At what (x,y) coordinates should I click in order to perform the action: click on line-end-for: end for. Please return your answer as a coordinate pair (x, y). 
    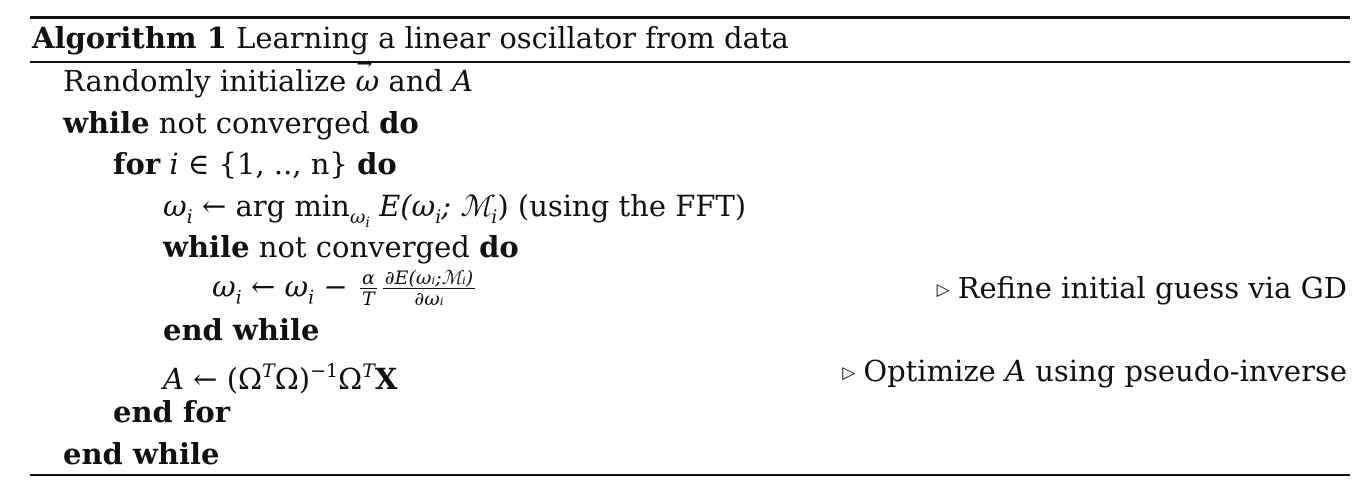
    Looking at the image, I should click on (171, 412).